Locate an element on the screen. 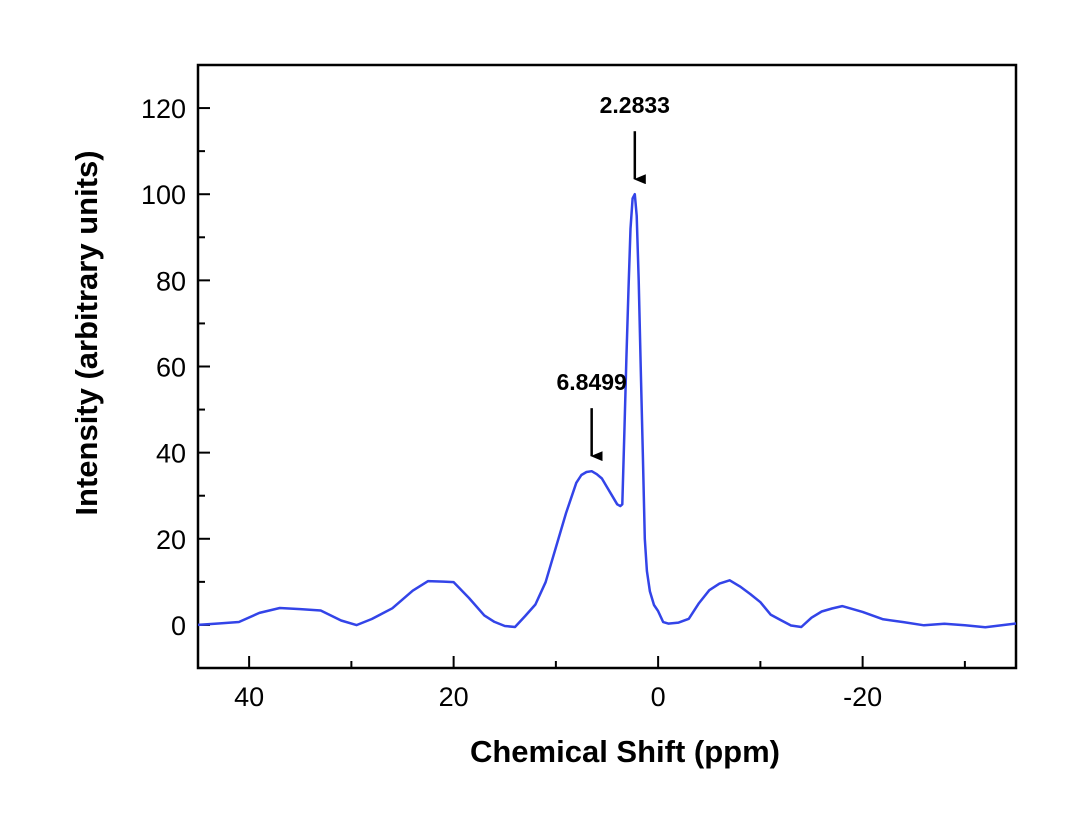 The width and height of the screenshot is (1080, 833). y-tick-label: 0 is located at coordinates (178, 626).